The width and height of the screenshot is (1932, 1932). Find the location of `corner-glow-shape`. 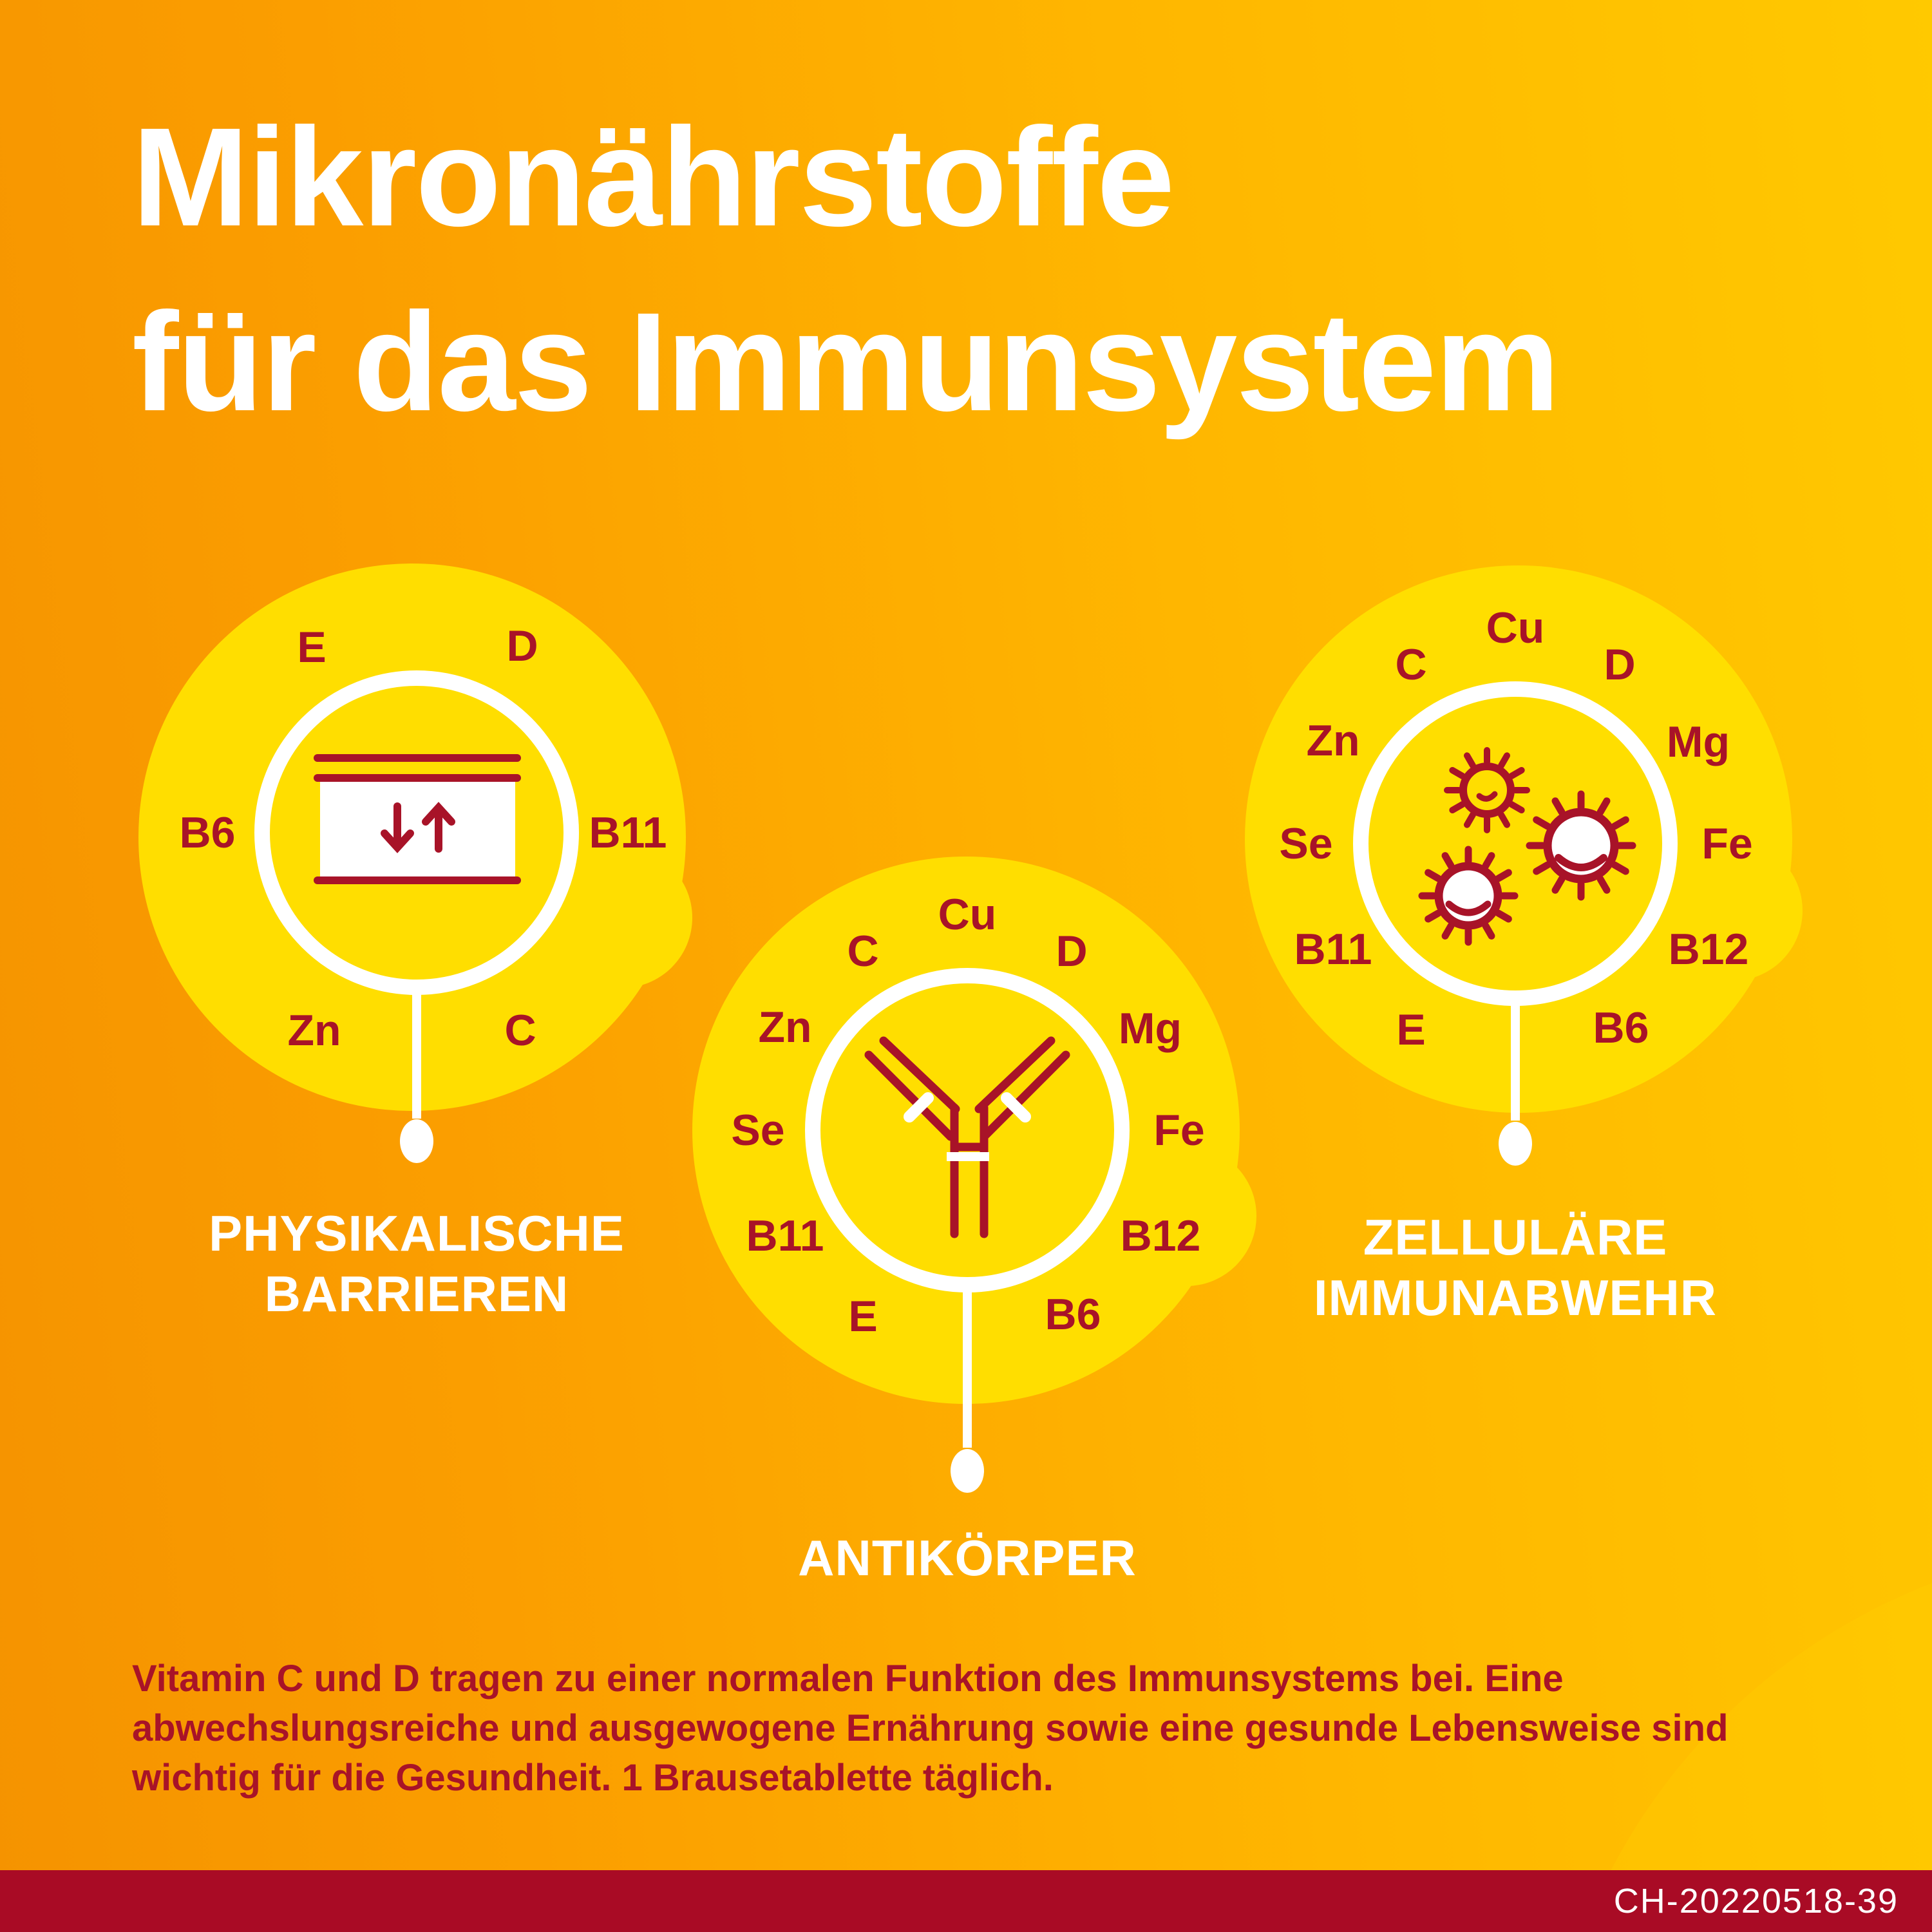

corner-glow-shape is located at coordinates (1758, 1758).